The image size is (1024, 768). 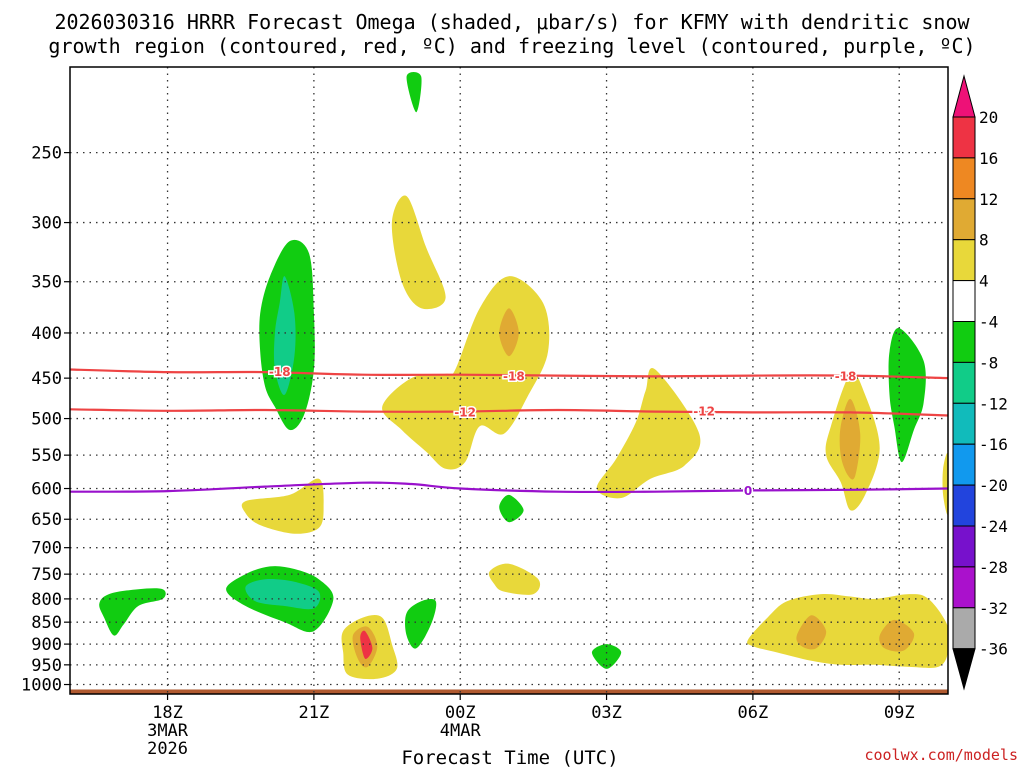 I want to click on y-tick-label: 650, so click(x=46, y=520).